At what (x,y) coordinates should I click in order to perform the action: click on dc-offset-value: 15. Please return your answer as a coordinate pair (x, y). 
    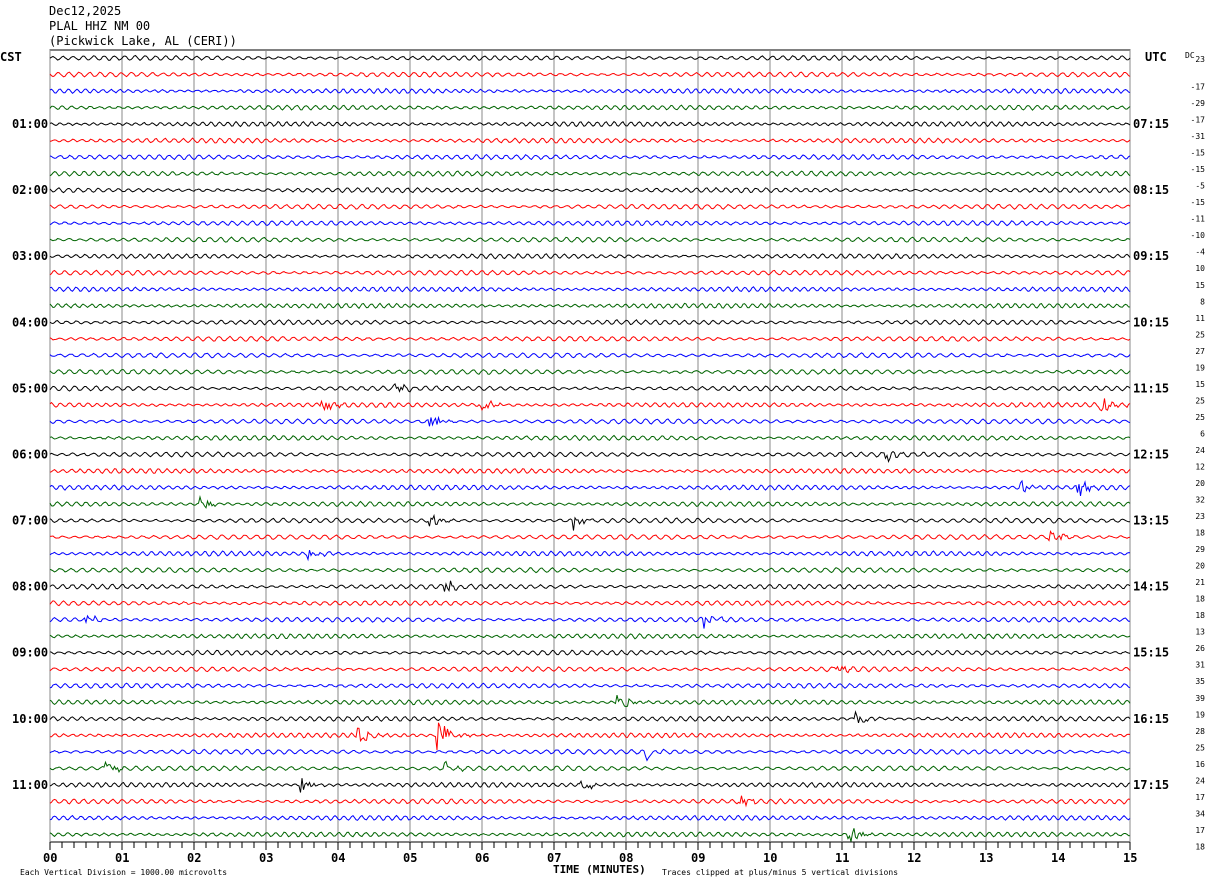
    Looking at the image, I should click on (1200, 384).